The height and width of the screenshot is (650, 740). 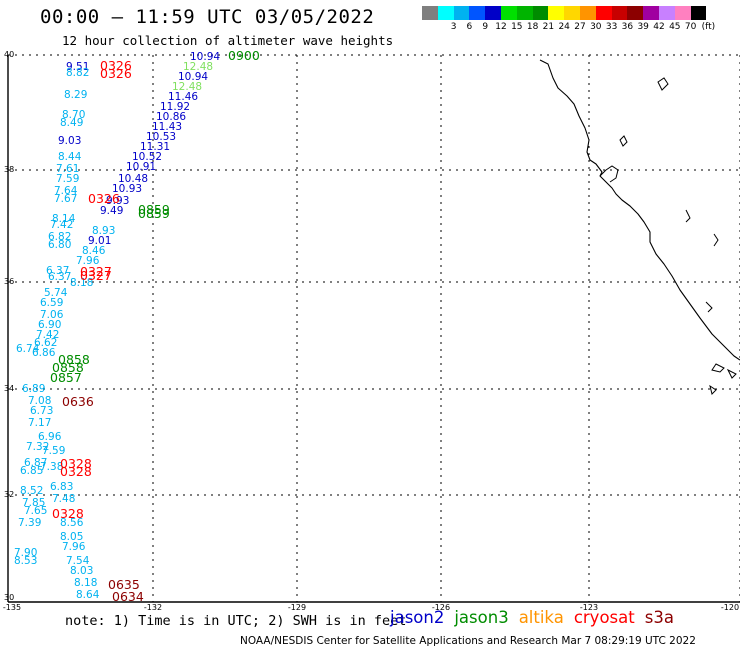 I want to click on wave-height-label: 11.46, so click(x=183, y=97).